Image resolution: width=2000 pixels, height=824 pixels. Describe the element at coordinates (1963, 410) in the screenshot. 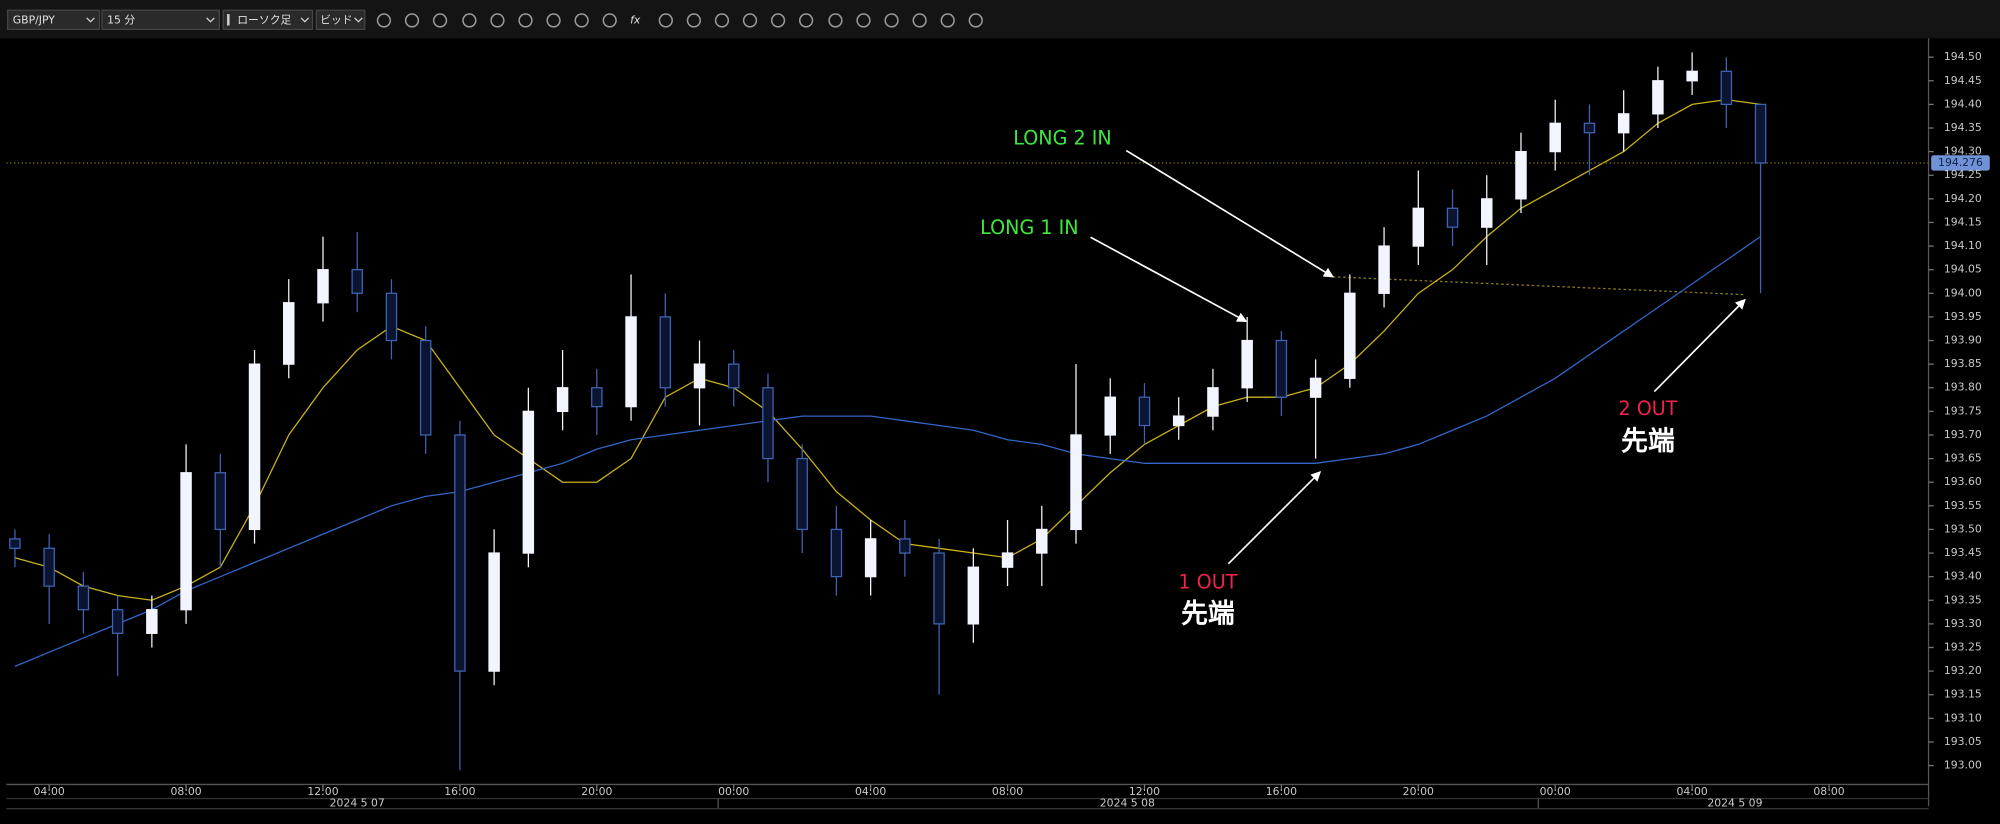

I see `y-tick-label: 193.75` at that location.